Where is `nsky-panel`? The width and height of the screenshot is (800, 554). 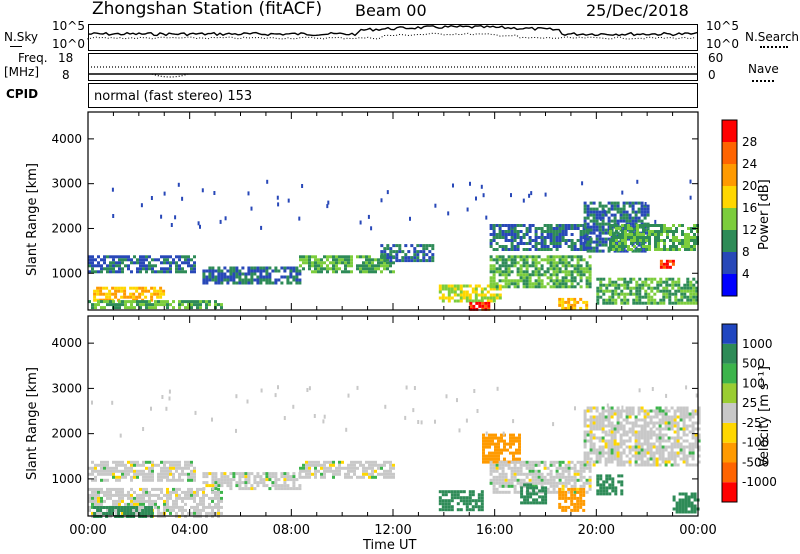 nsky-panel is located at coordinates (393, 37).